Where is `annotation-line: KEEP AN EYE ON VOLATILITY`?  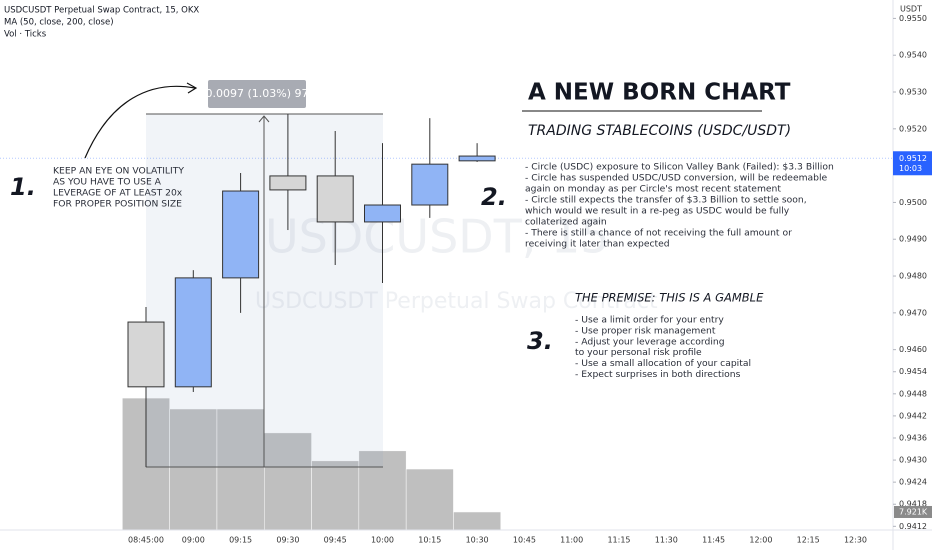
annotation-line: KEEP AN EYE ON VOLATILITY is located at coordinates (118, 171).